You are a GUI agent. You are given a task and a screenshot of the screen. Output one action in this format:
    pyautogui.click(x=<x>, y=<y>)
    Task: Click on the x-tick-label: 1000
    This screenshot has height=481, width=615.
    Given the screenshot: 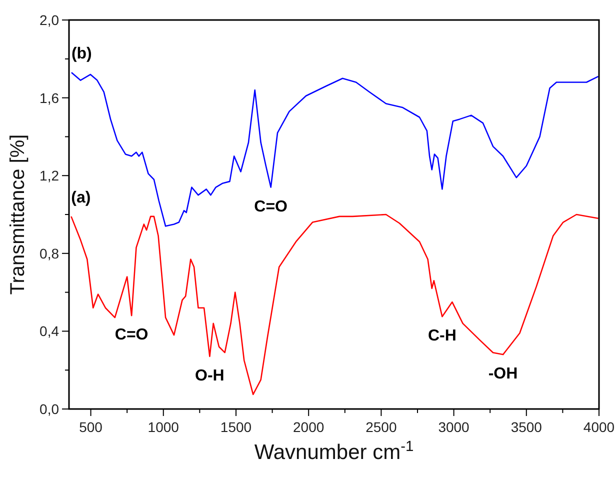 What is the action you would take?
    pyautogui.click(x=164, y=427)
    